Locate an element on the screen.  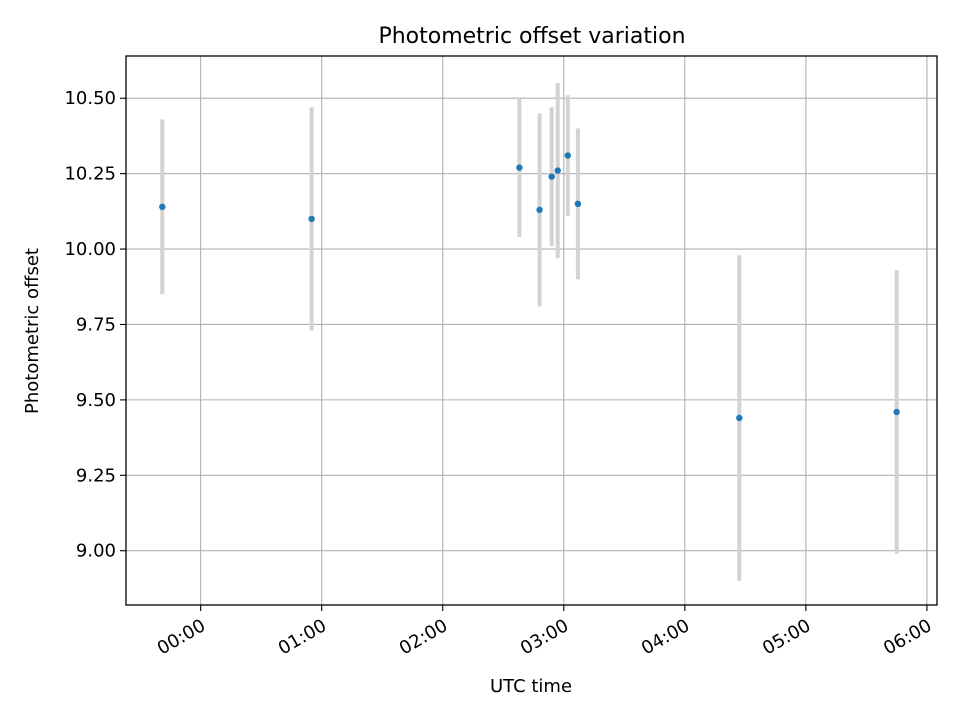
x-axis-label: UTC time is located at coordinates (531, 686).